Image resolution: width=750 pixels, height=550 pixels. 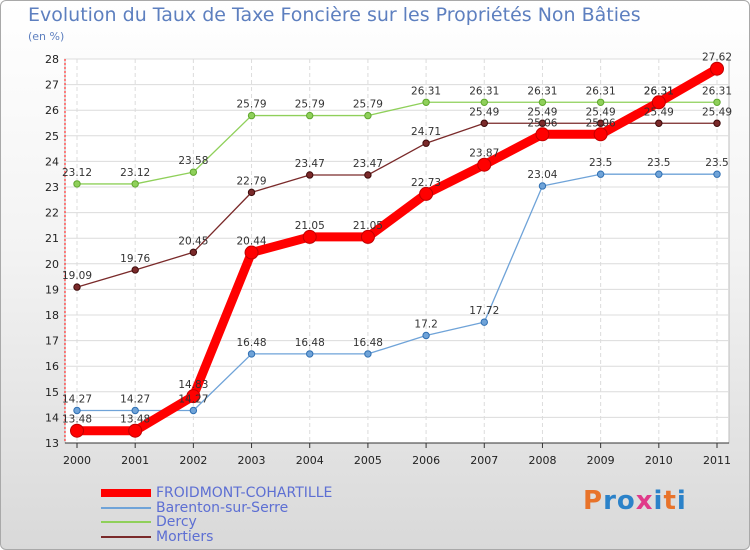 I want to click on data-label: 19.09, so click(x=77, y=276).